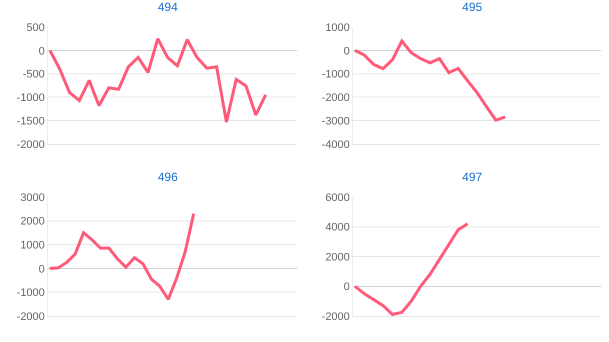 This screenshot has height=342, width=609. Describe the element at coordinates (33, 74) in the screenshot. I see `y-tick-label: -500` at that location.